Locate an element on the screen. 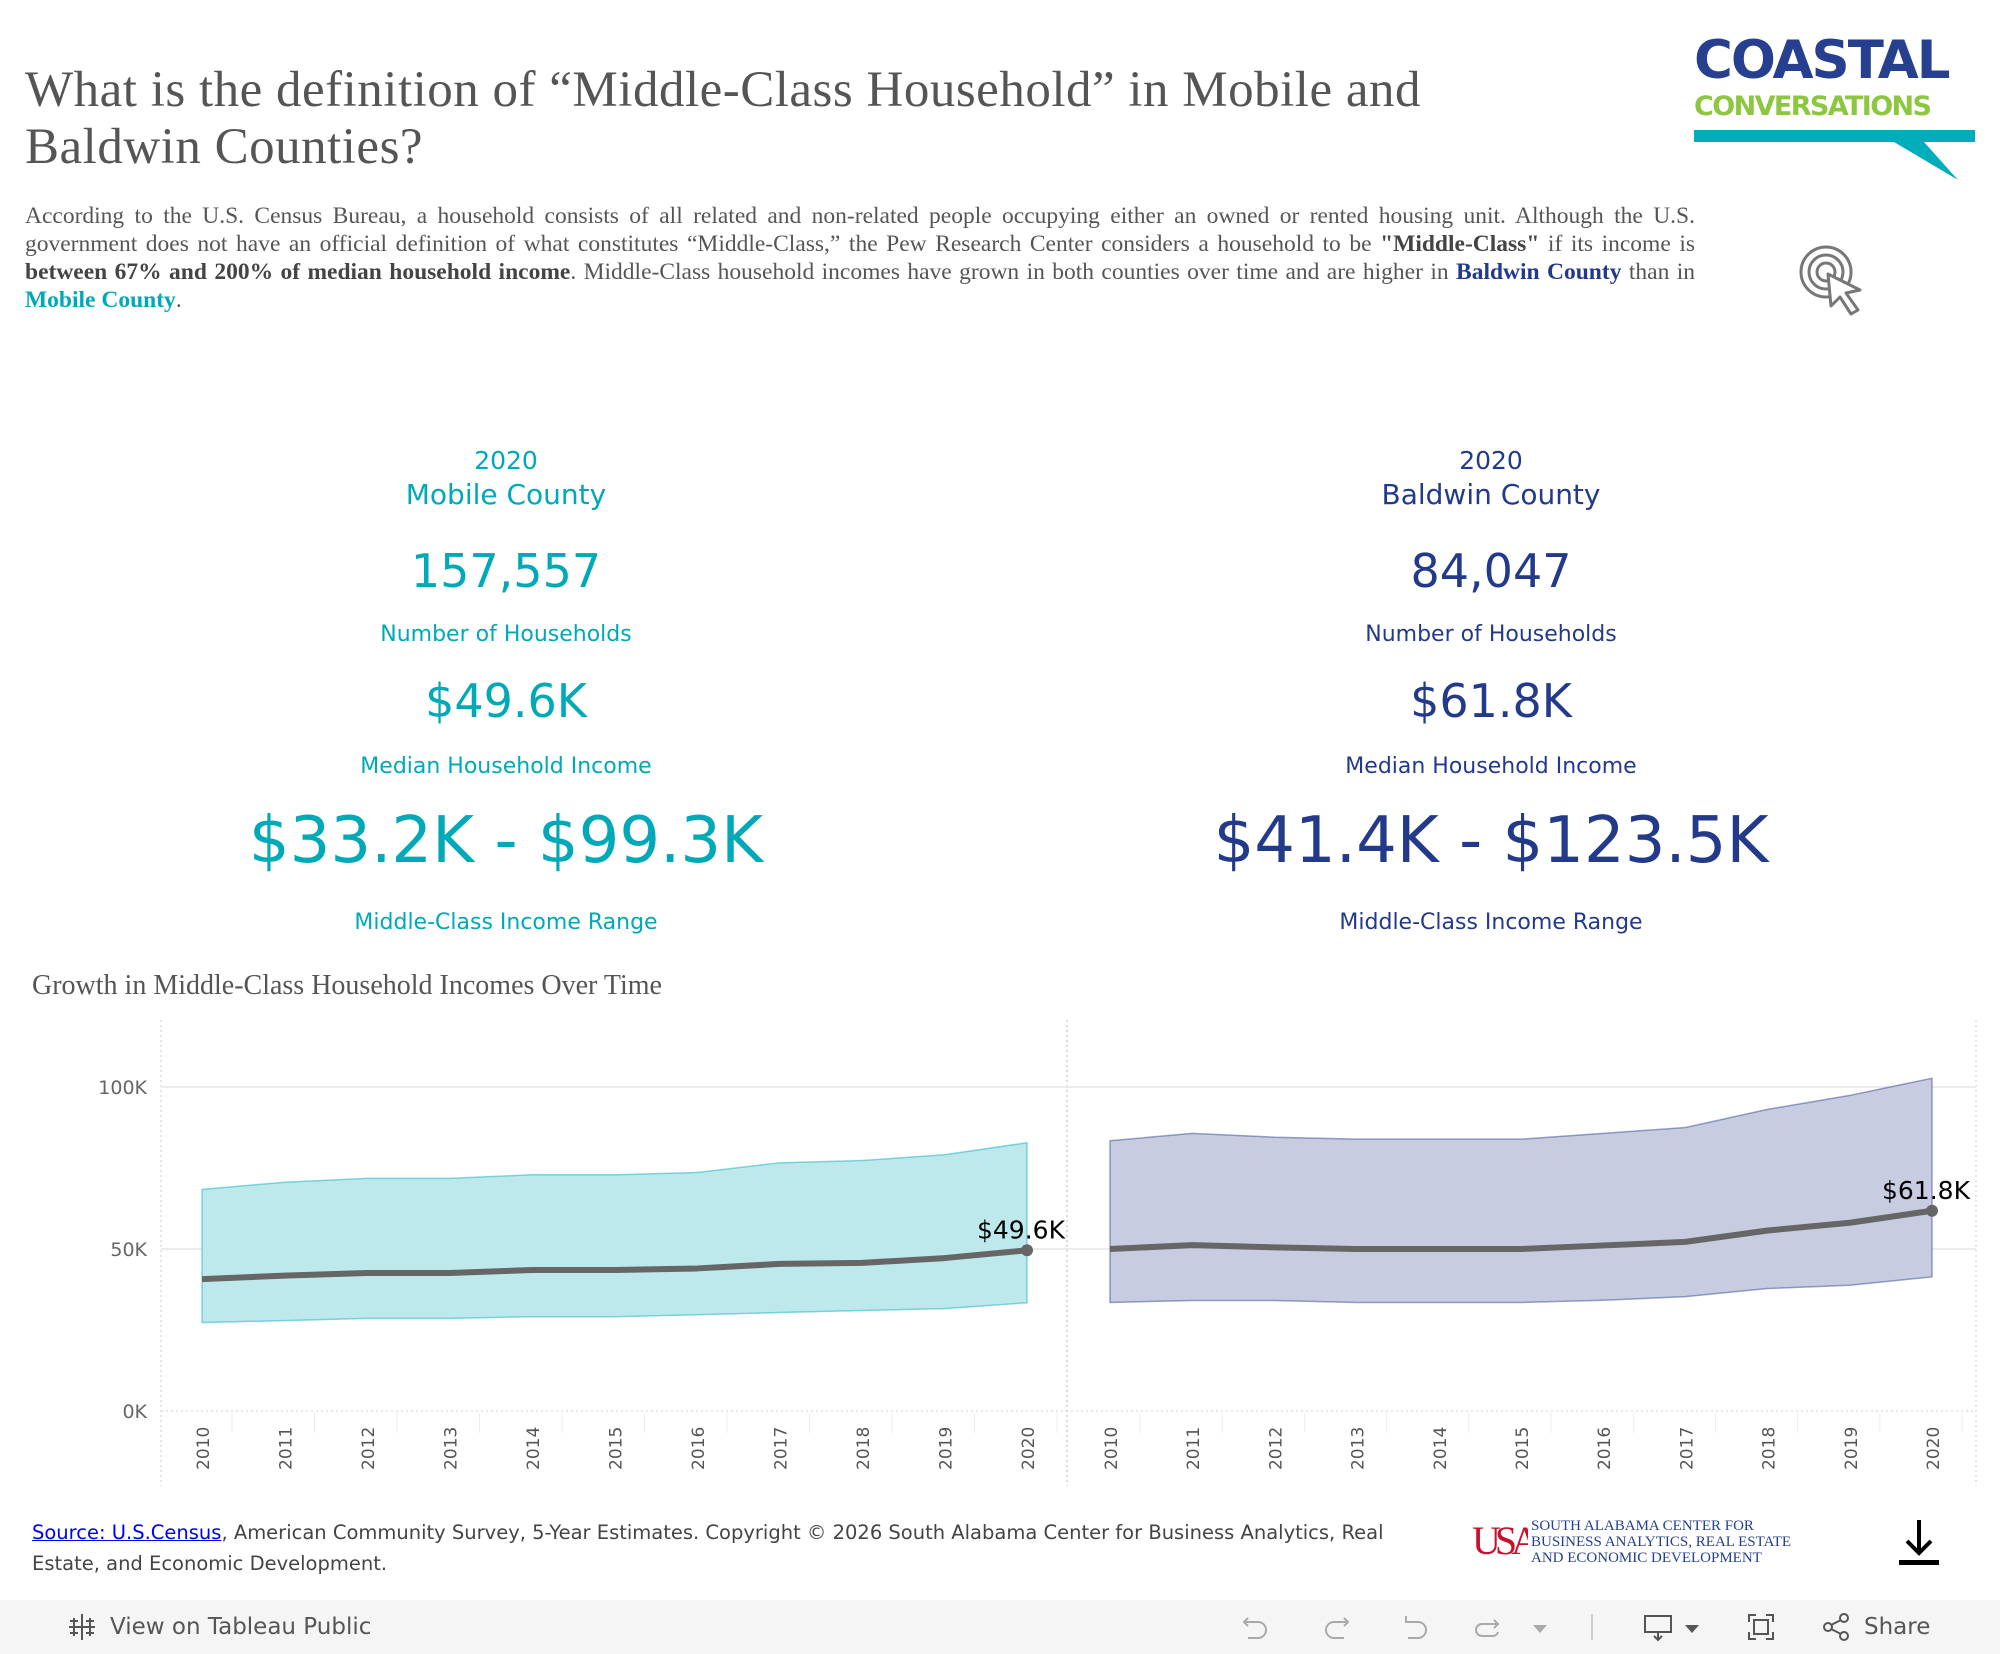 This screenshot has width=2000, height=1654. kpi-households: 157,557 is located at coordinates (506, 571).